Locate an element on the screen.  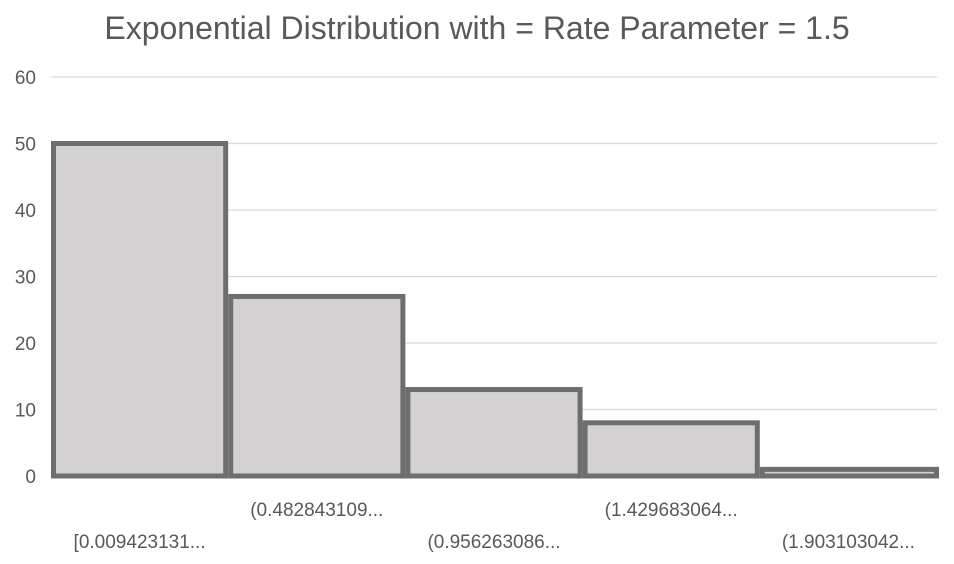
y-tick-label: 60 is located at coordinates (25, 78).